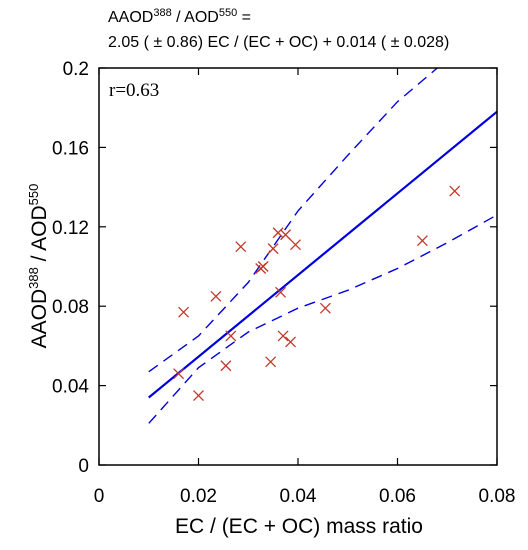  What do you see at coordinates (76, 69) in the screenshot?
I see `y-tick-label: 0.2` at bounding box center [76, 69].